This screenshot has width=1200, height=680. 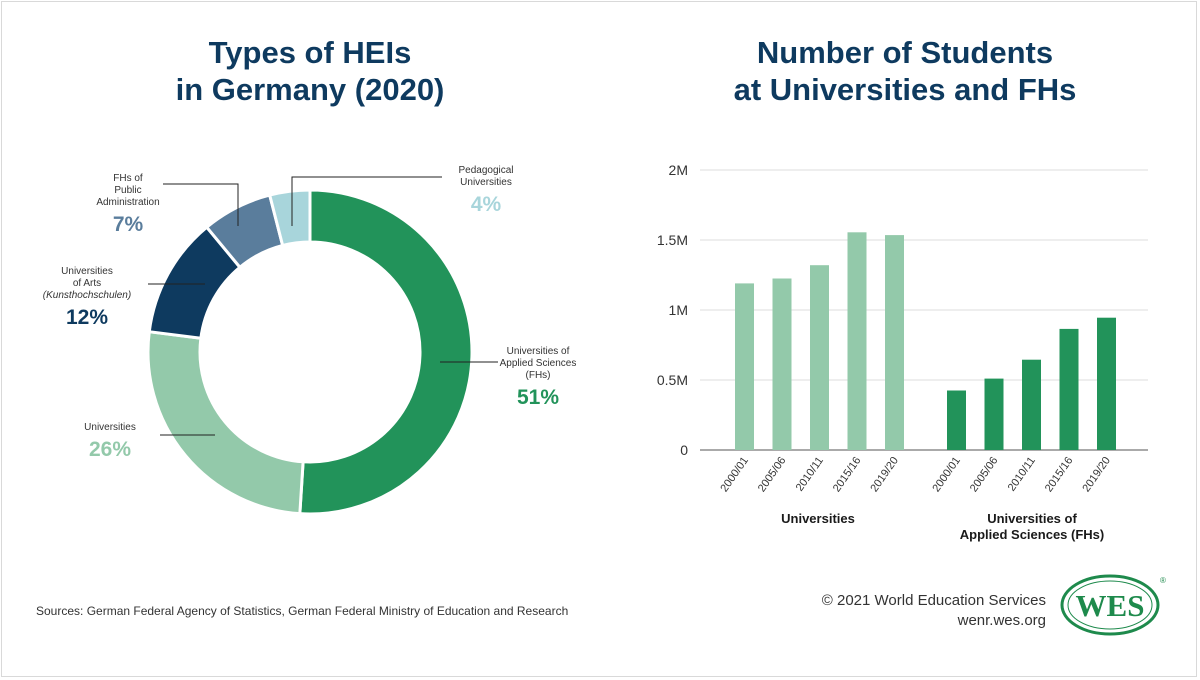 What do you see at coordinates (310, 52) in the screenshot?
I see `donut-title-line1: Types of HEIs` at bounding box center [310, 52].